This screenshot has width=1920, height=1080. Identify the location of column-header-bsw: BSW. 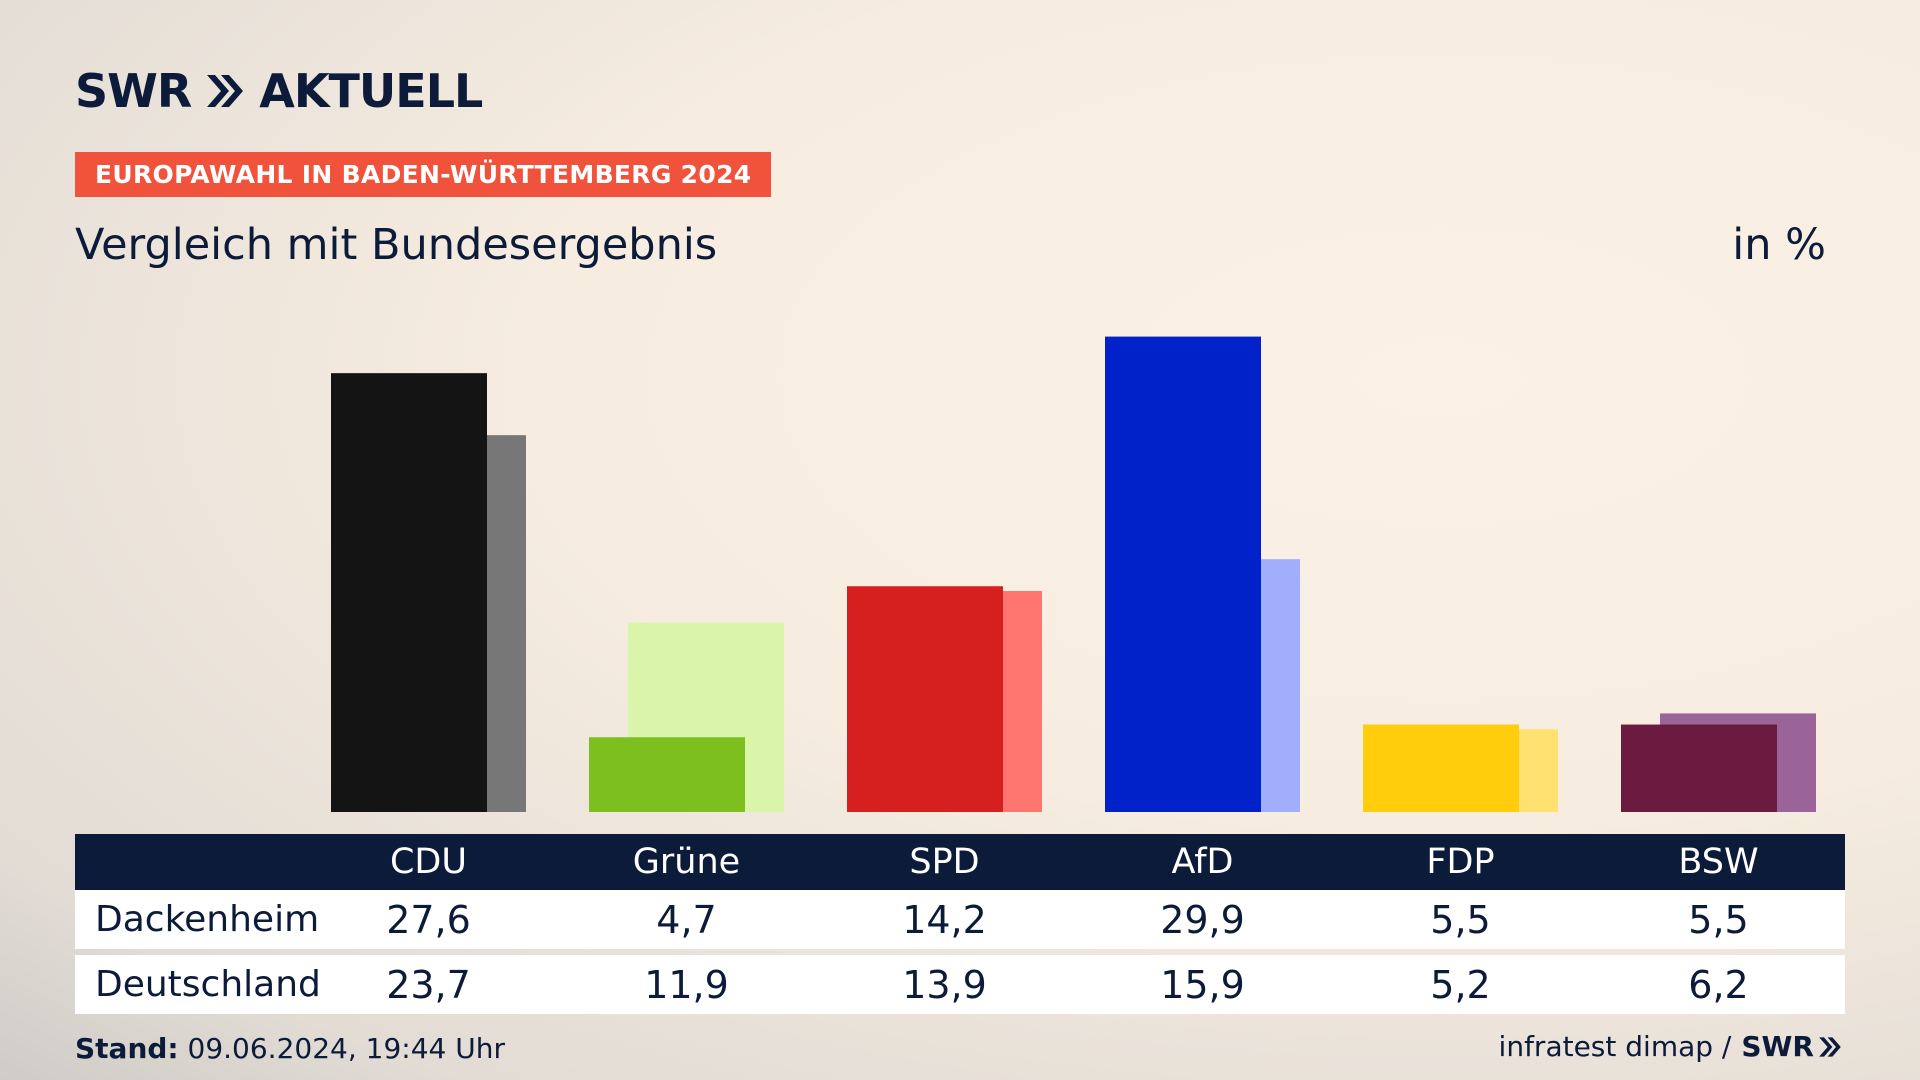
(1718, 862).